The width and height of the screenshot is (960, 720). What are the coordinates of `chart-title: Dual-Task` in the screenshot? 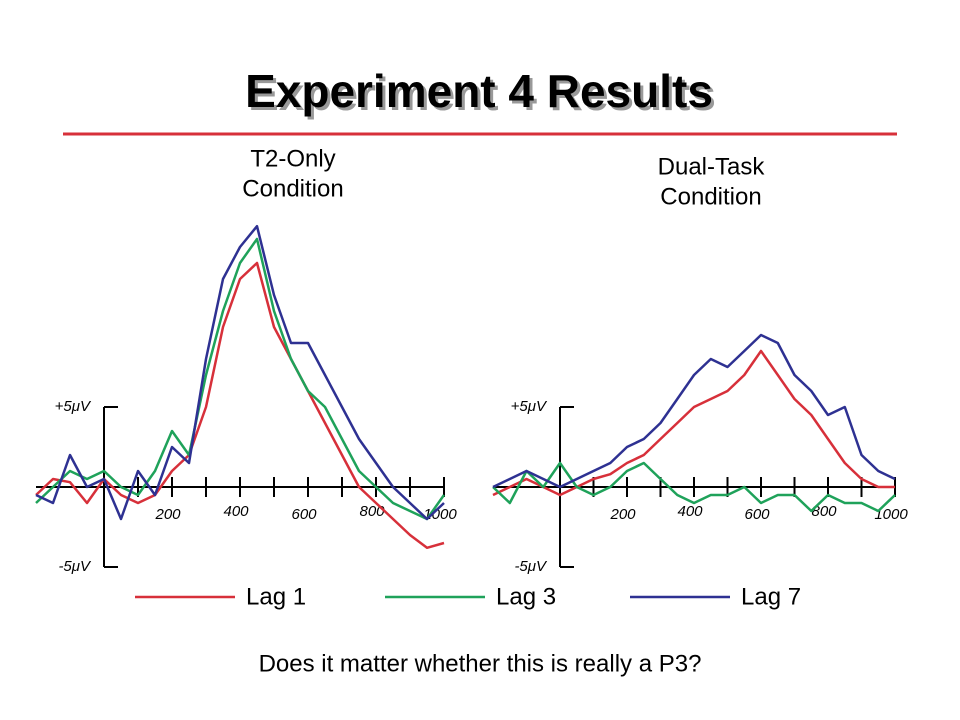 It's located at (712, 166).